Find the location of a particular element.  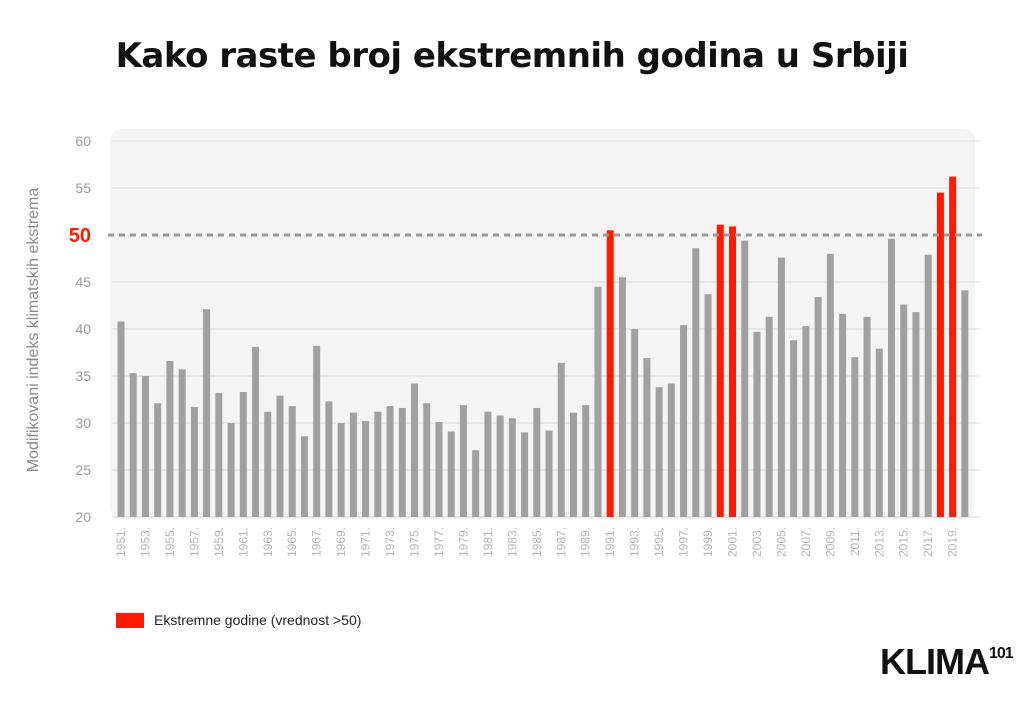

bar-1982. is located at coordinates (500, 466).